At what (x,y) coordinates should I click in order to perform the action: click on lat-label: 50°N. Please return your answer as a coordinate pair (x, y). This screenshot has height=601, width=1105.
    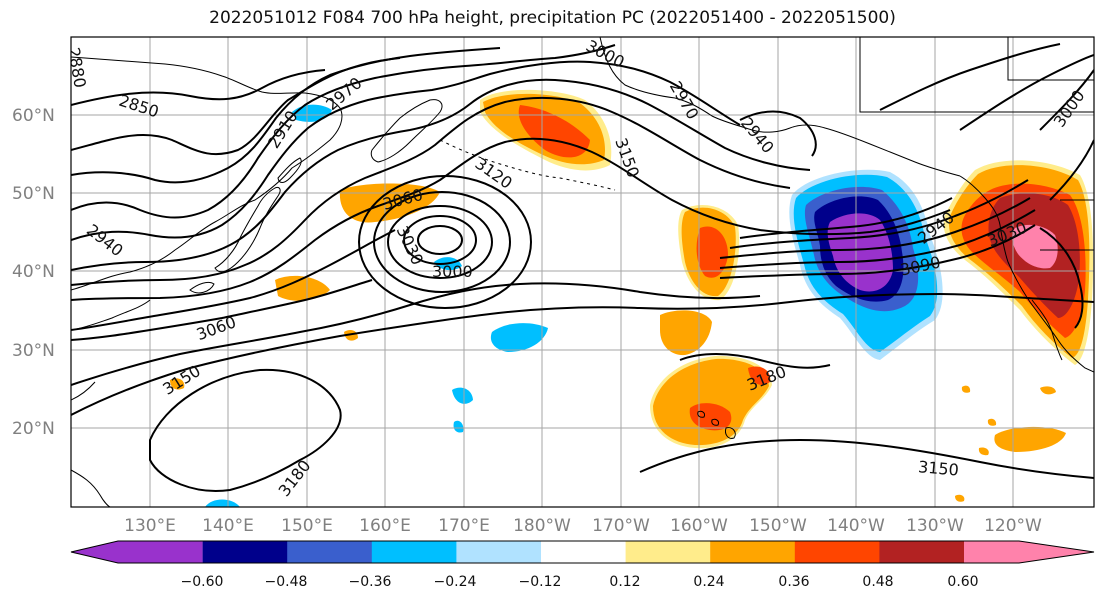
    Looking at the image, I should click on (33, 194).